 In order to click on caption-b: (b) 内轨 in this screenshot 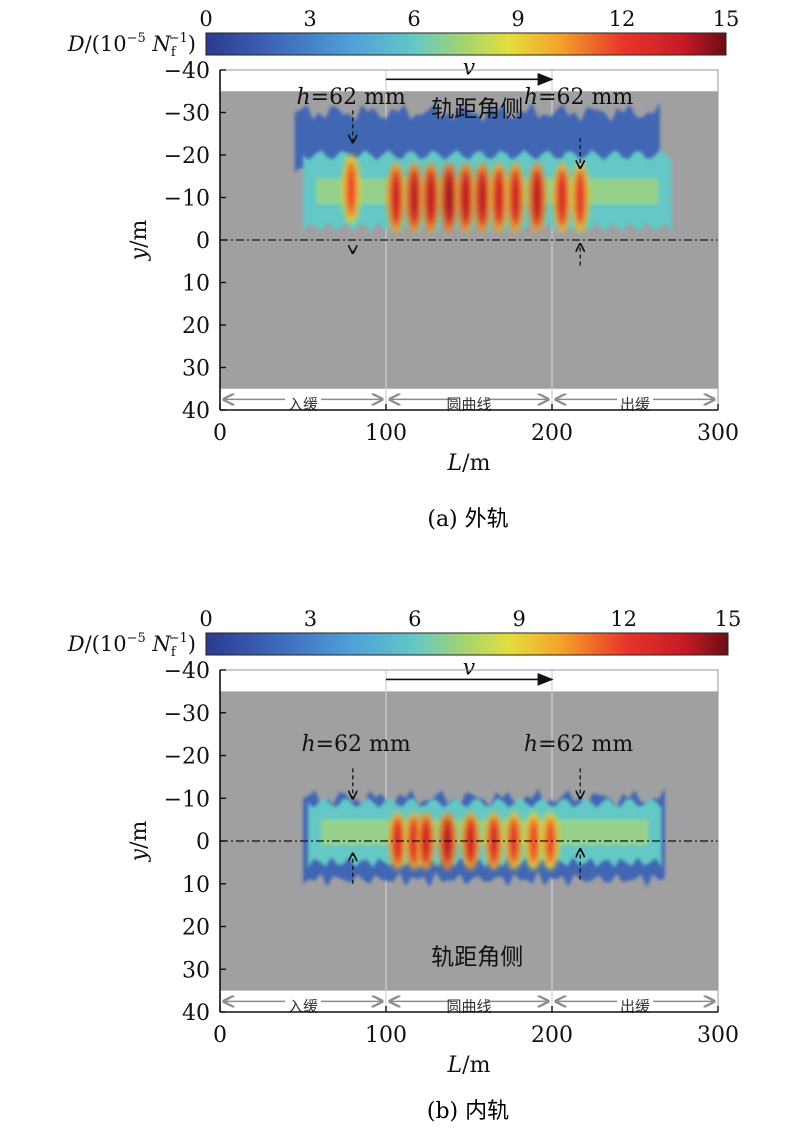, I will do `click(468, 1111)`.